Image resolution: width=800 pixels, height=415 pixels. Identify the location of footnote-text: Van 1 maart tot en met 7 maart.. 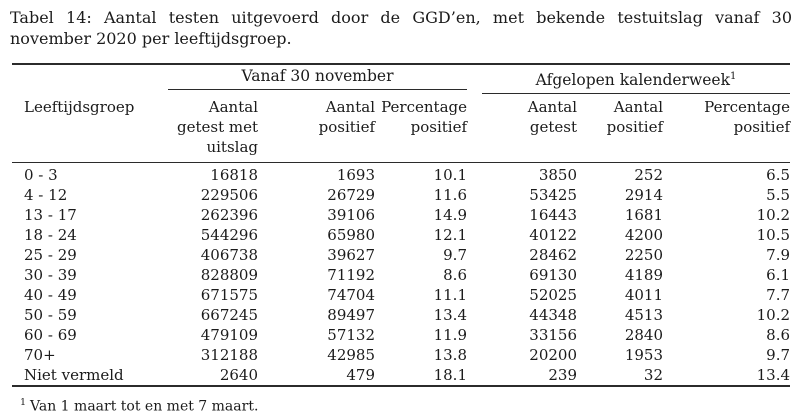
(144, 406).